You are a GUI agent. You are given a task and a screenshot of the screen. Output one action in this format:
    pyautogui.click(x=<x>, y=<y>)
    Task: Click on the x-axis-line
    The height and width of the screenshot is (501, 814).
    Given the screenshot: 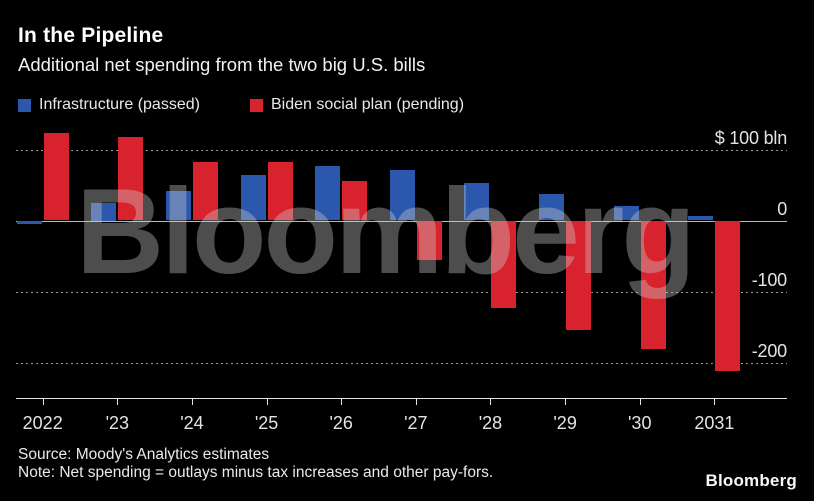 What is the action you would take?
    pyautogui.click(x=401, y=398)
    